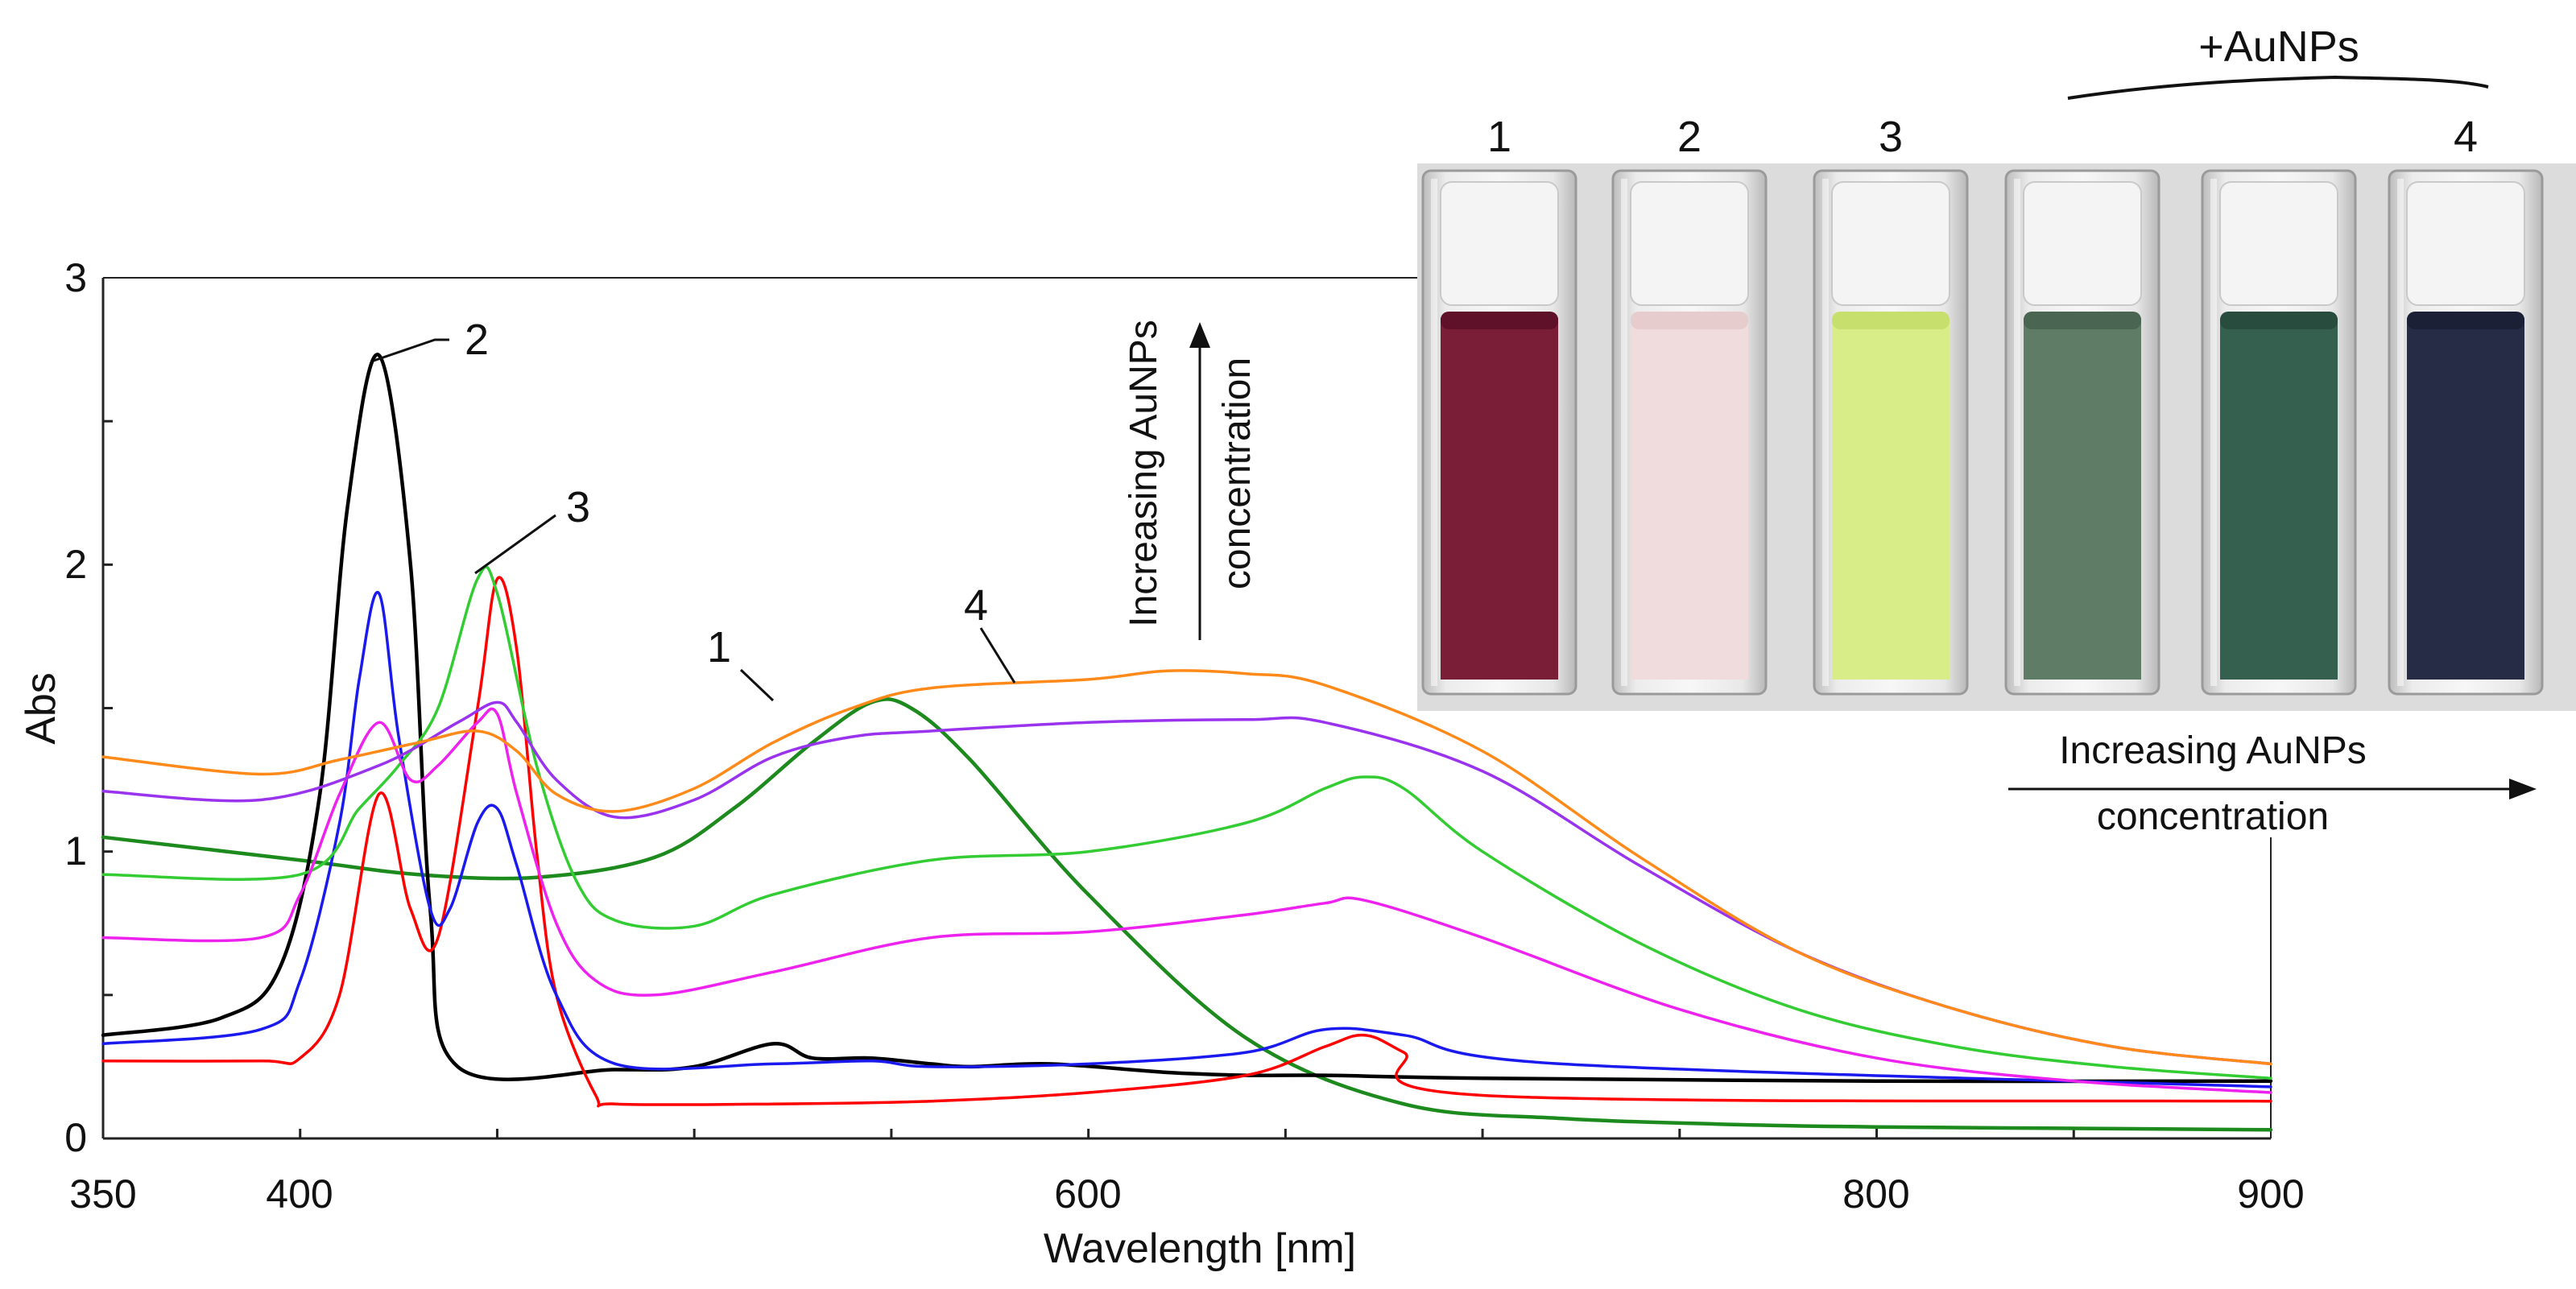  I want to click on cuvette-label-1: 1, so click(1499, 137).